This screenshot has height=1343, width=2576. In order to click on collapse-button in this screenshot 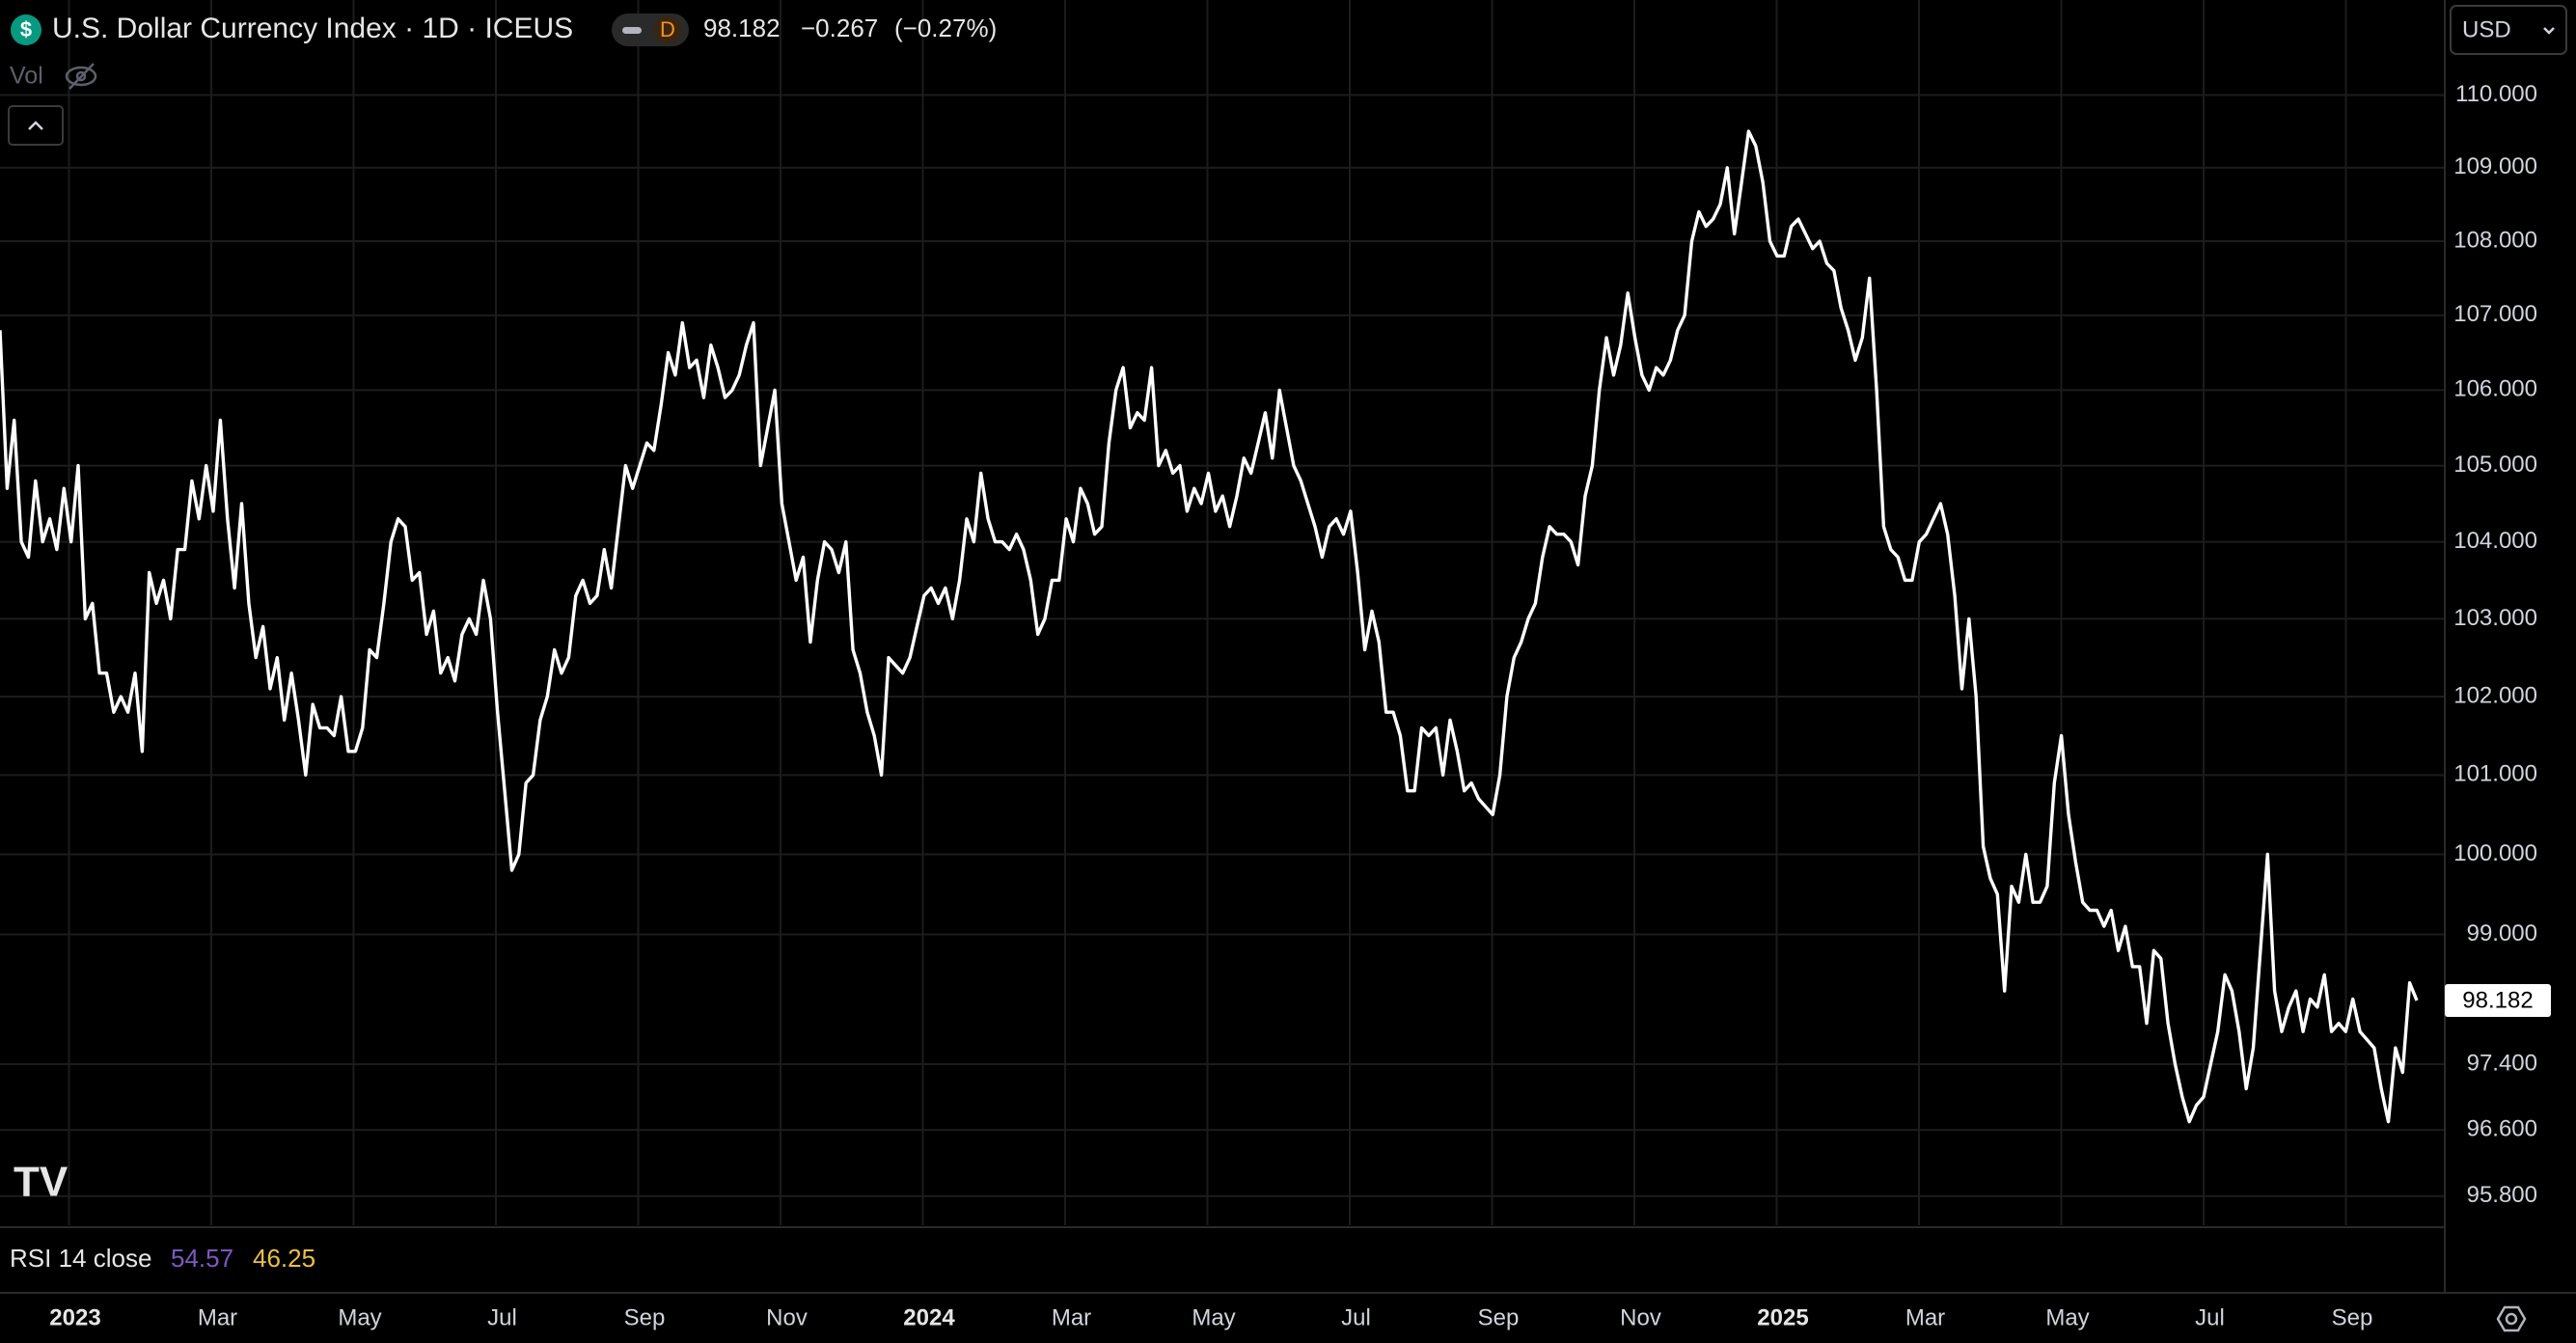, I will do `click(36, 125)`.